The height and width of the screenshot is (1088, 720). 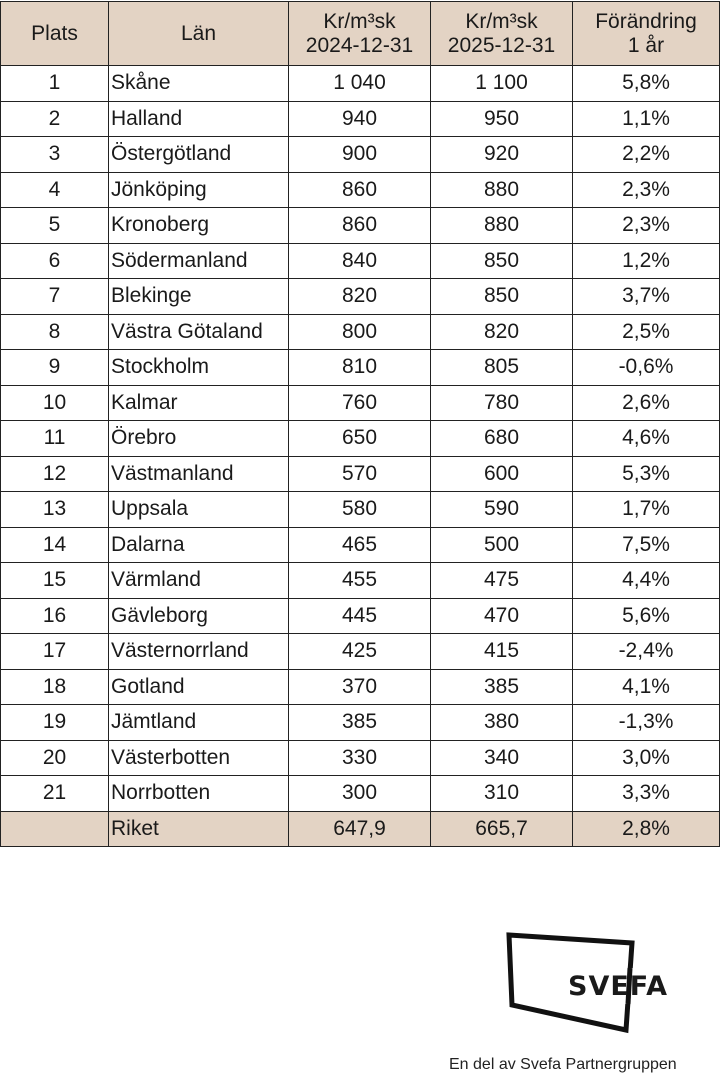 What do you see at coordinates (54, 331) in the screenshot?
I see `cell-plats: 8` at bounding box center [54, 331].